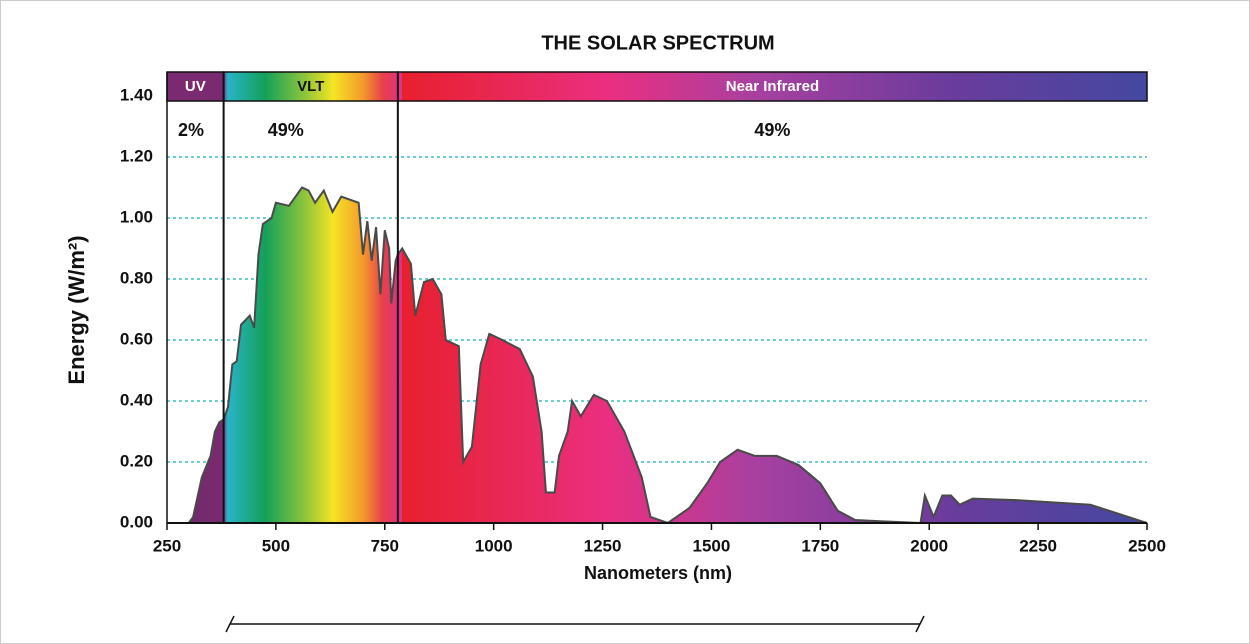 The image size is (1250, 644). What do you see at coordinates (276, 545) in the screenshot?
I see `x-tick-label: 500` at bounding box center [276, 545].